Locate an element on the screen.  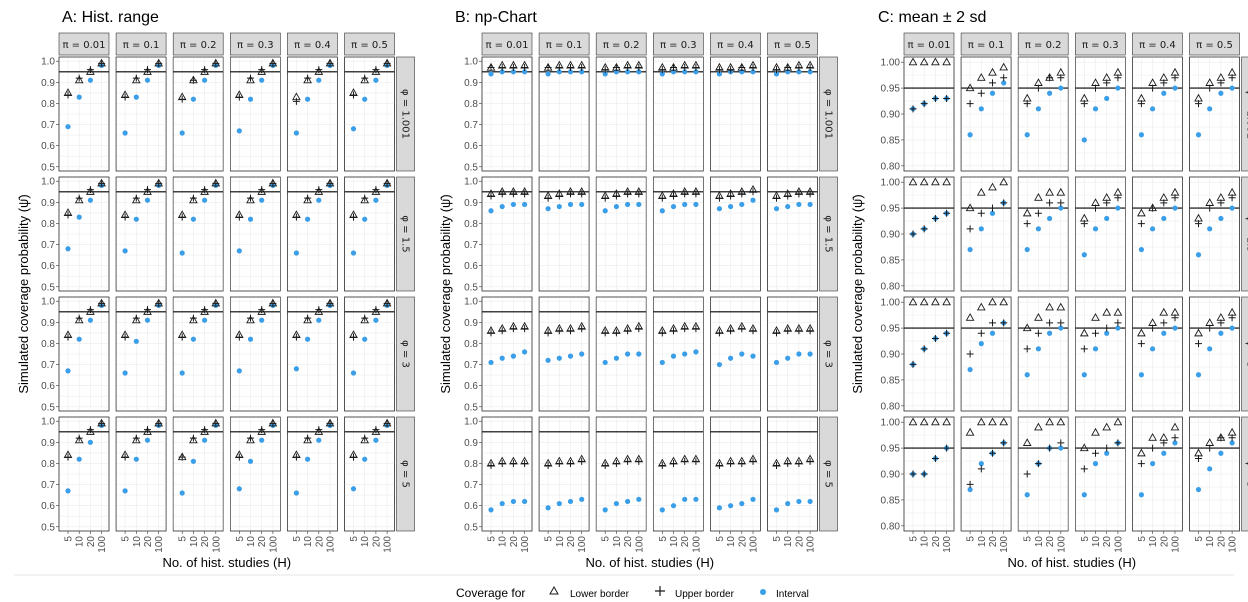
y-axis-title: Simulated coverage probability (ψ̂) is located at coordinates (445, 293).